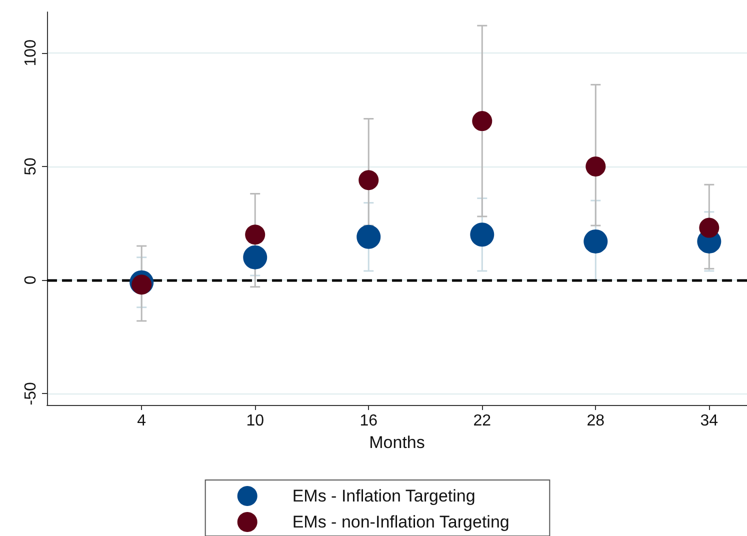 The width and height of the screenshot is (747, 536). Describe the element at coordinates (397, 442) in the screenshot. I see `x-axis-title: Months` at that location.